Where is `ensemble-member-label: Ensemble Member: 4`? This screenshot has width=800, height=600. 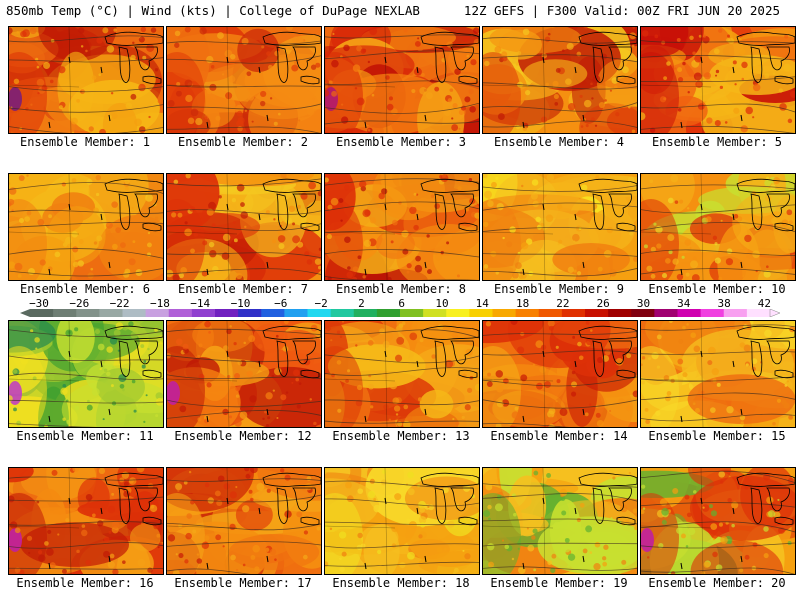 ensemble-member-label: Ensemble Member: 4 is located at coordinates (559, 142).